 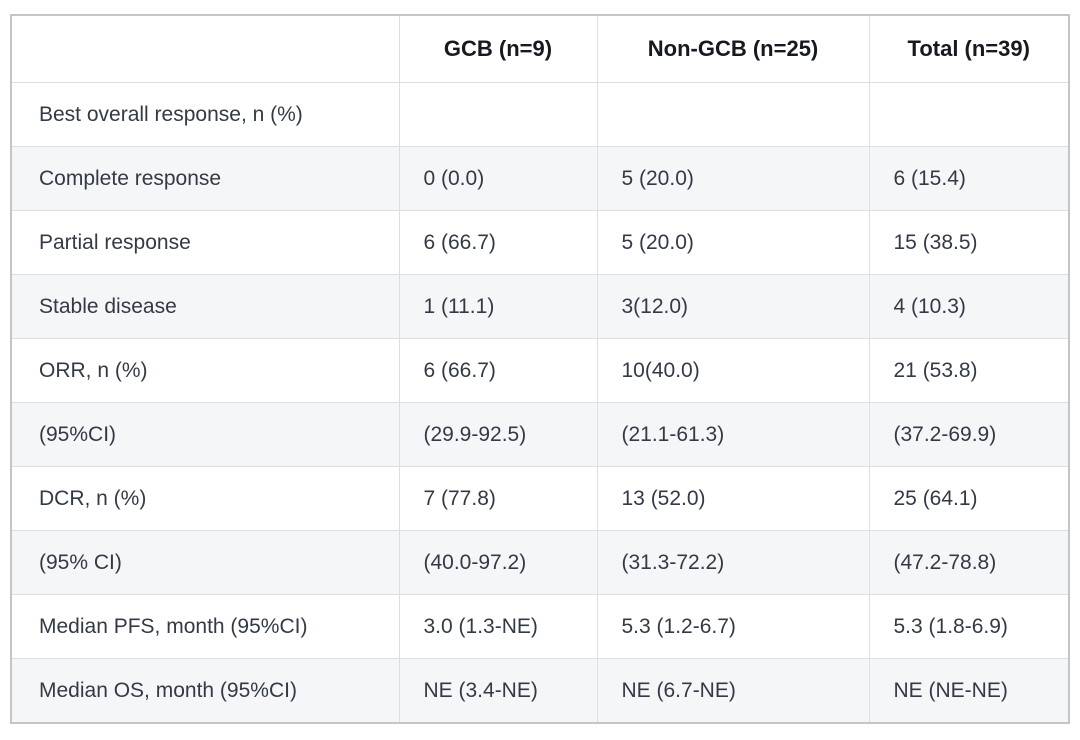 What do you see at coordinates (969, 48) in the screenshot?
I see `column-header-total: Total (n=39)` at bounding box center [969, 48].